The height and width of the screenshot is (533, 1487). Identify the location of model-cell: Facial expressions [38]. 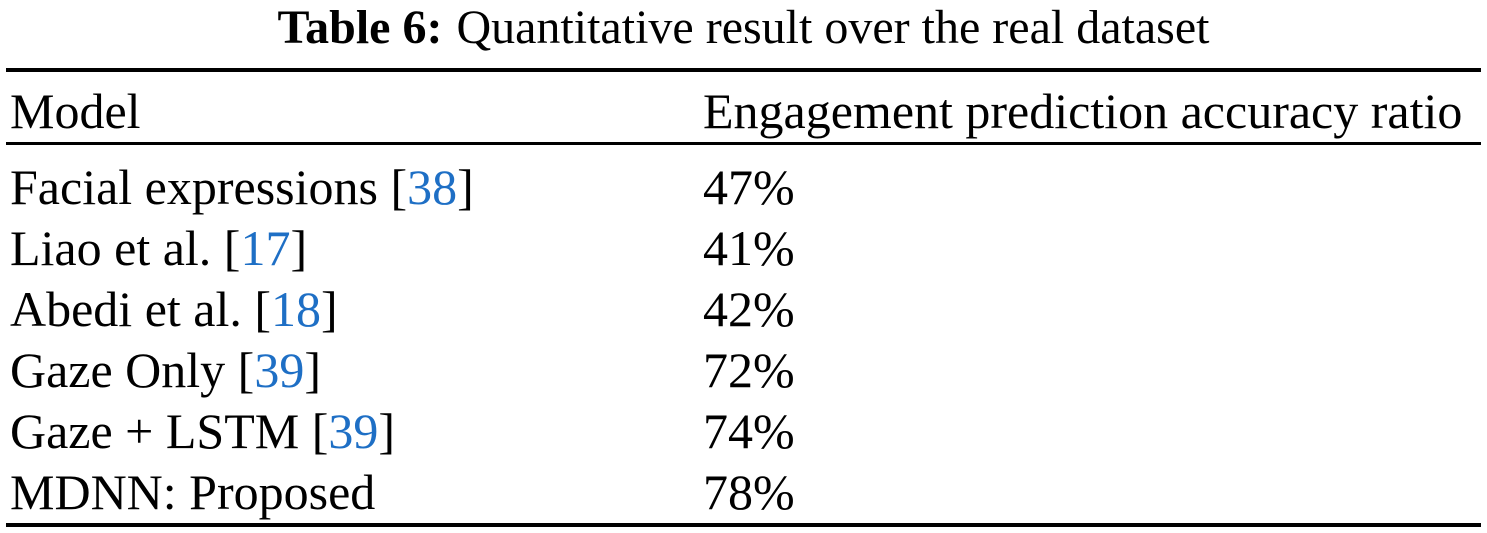
(351, 187).